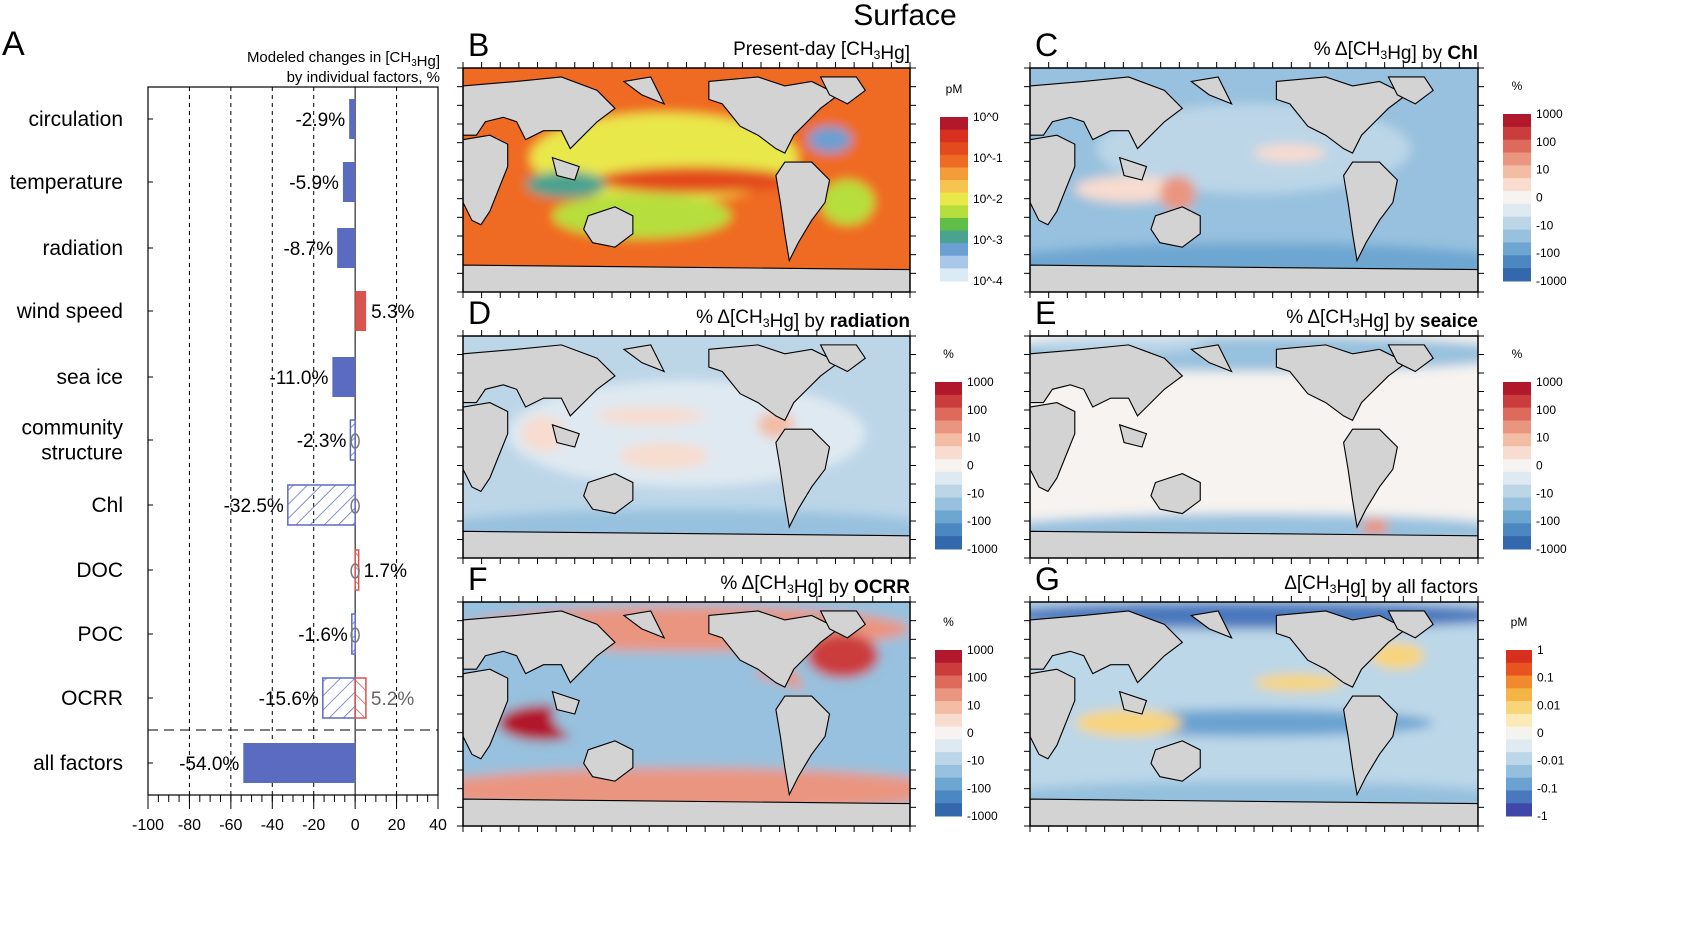 The height and width of the screenshot is (927, 1688). I want to click on x-tick-label: 20, so click(397, 825).